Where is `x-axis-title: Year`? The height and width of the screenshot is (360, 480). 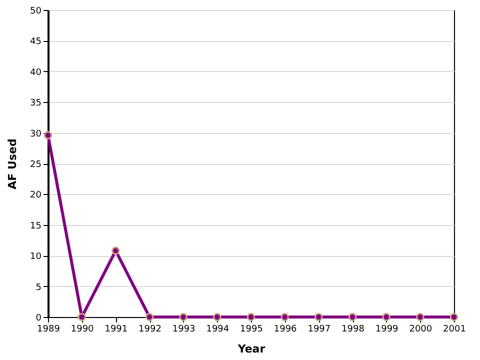
x-axis-title: Year is located at coordinates (251, 349).